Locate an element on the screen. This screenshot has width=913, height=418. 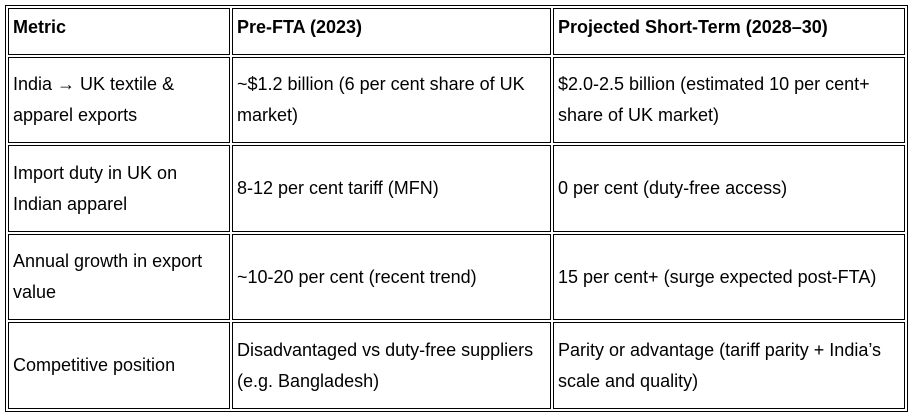
cell-metric: India → UK textile & apparel exports is located at coordinates (119, 100).